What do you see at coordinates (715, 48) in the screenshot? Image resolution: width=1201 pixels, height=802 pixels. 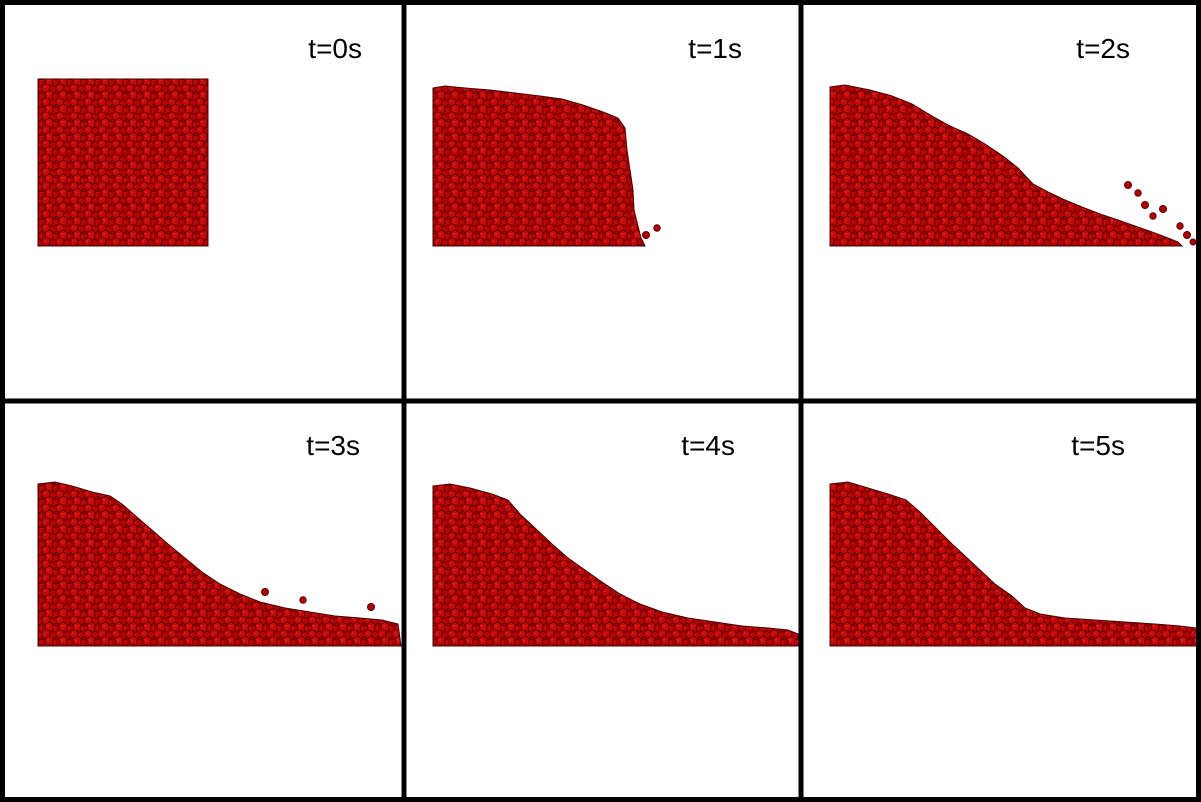 I see `time-label: t=1s` at bounding box center [715, 48].